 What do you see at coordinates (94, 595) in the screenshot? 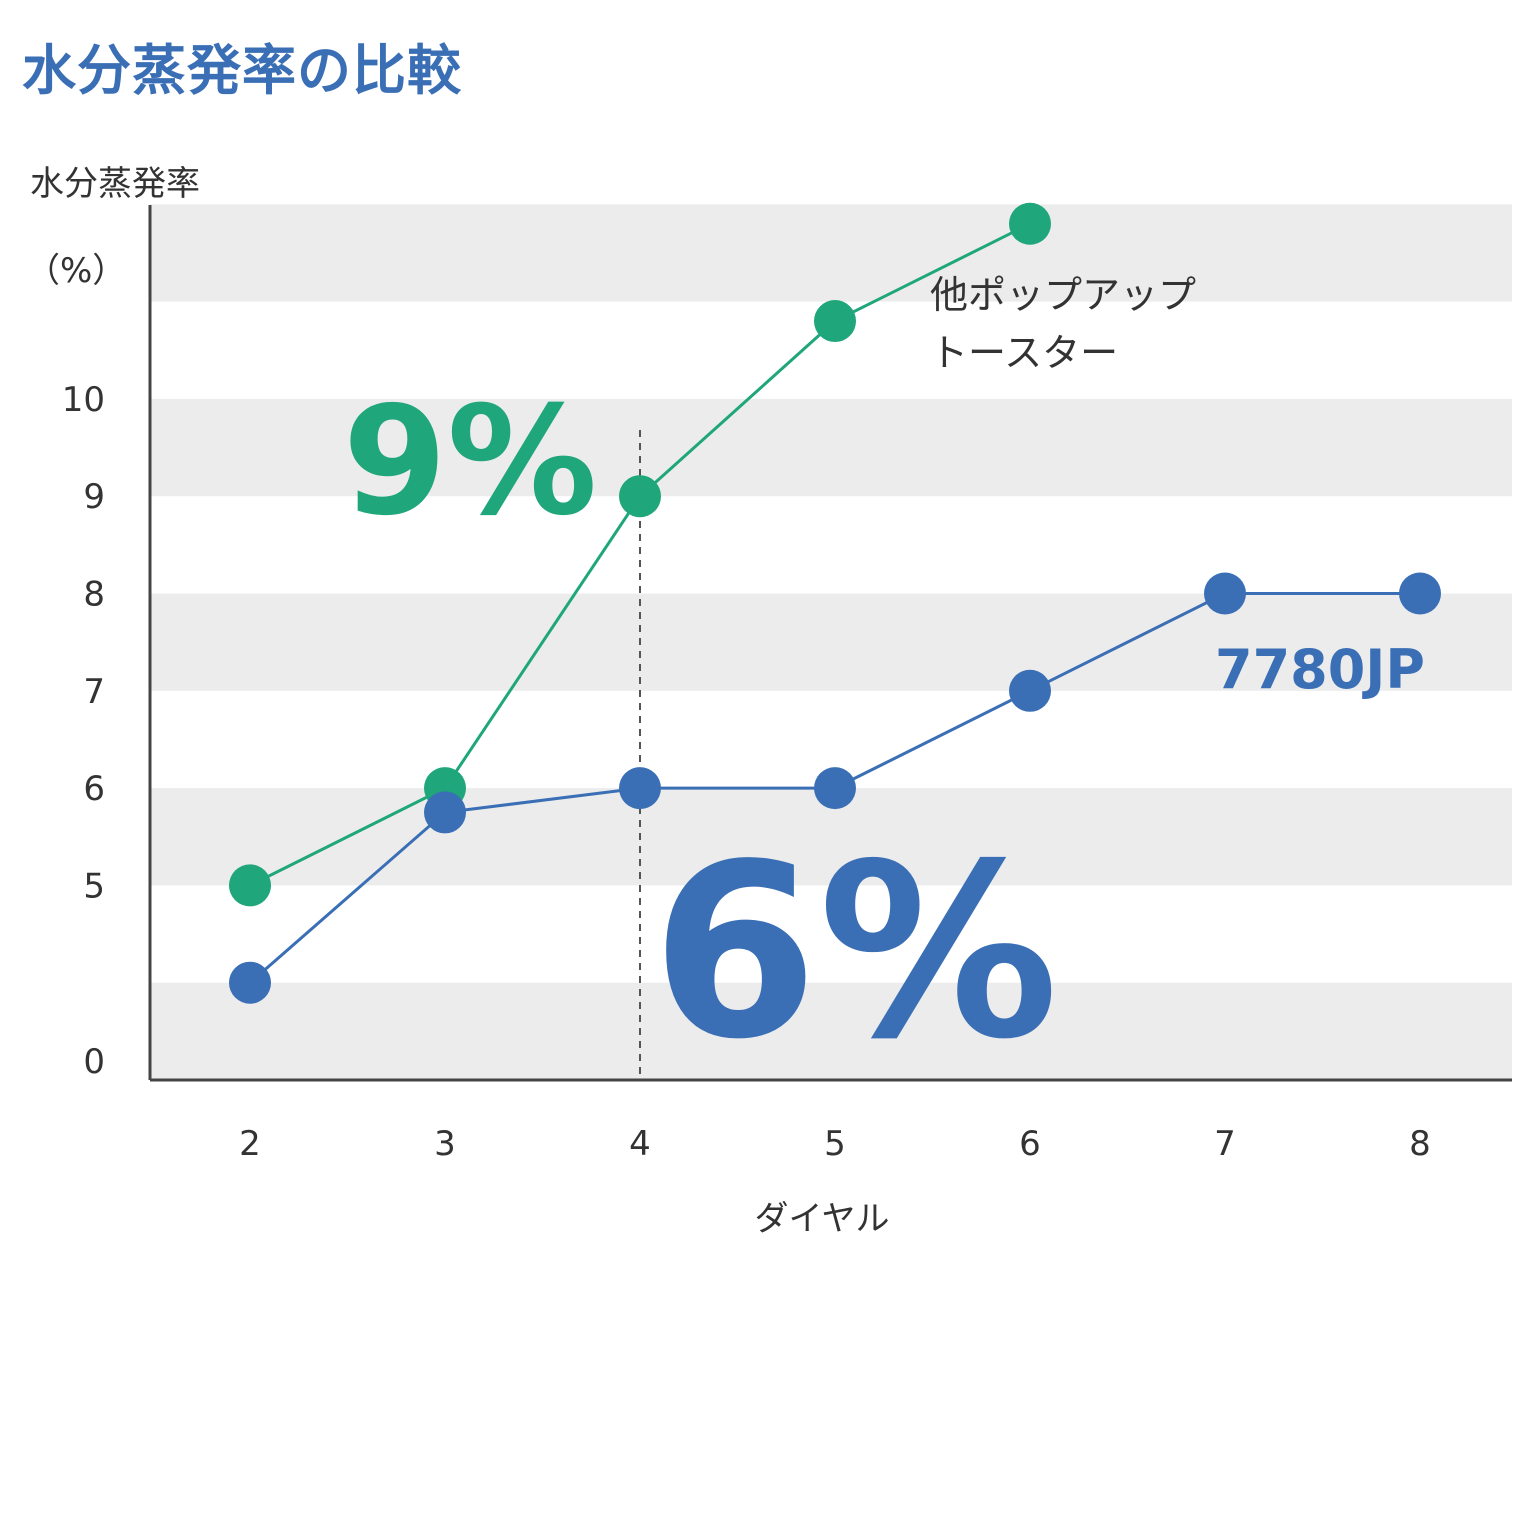
I see `y-tick-label: 8` at bounding box center [94, 595].